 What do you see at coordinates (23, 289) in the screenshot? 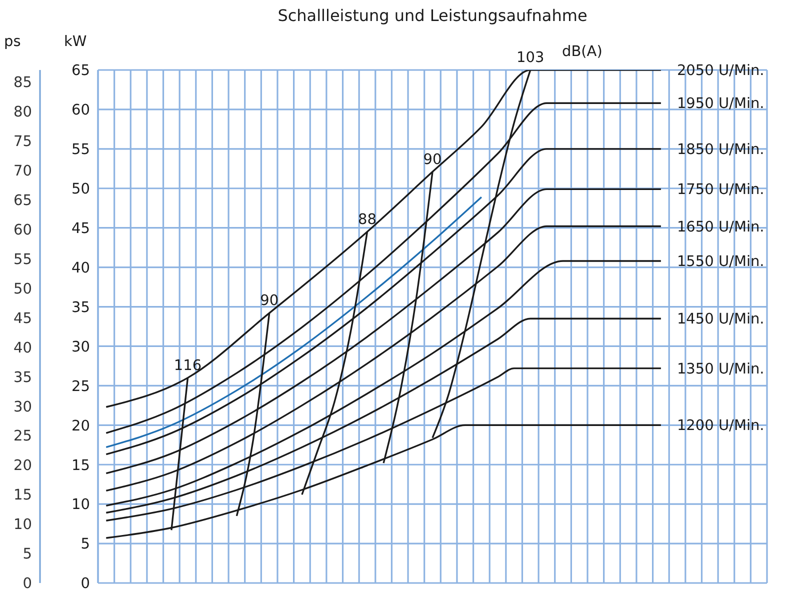
I see `y2-tick-label: 50` at bounding box center [23, 289].